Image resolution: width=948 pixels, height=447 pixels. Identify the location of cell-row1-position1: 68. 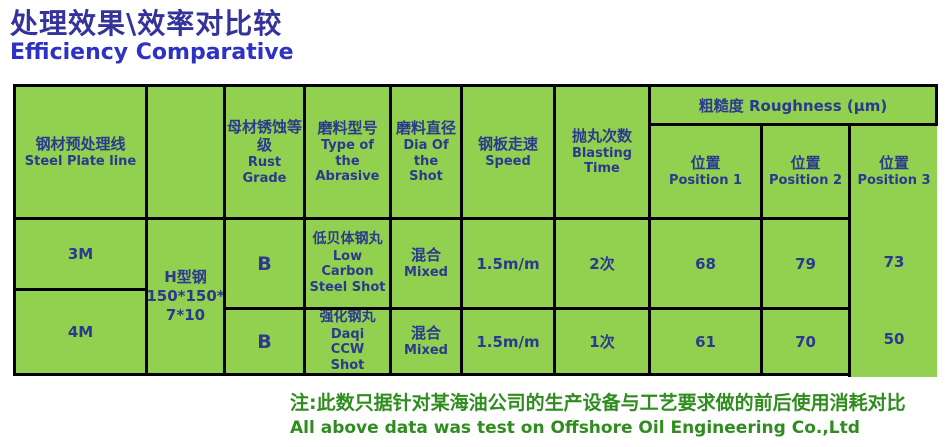
(705, 263).